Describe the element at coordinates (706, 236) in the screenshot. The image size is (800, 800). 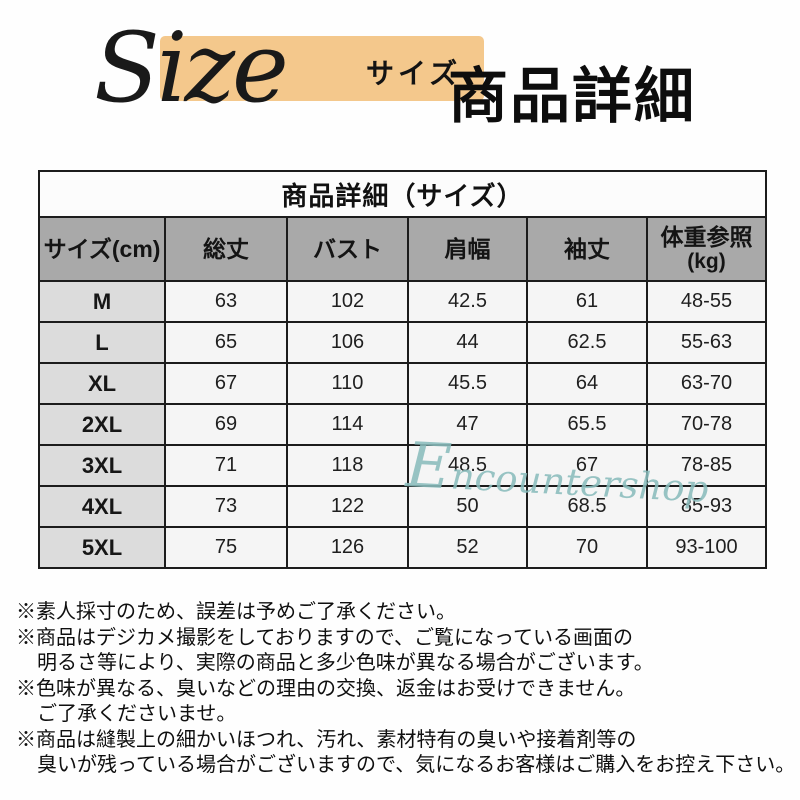
I see `column-header-weight-label: 体重参照` at that location.